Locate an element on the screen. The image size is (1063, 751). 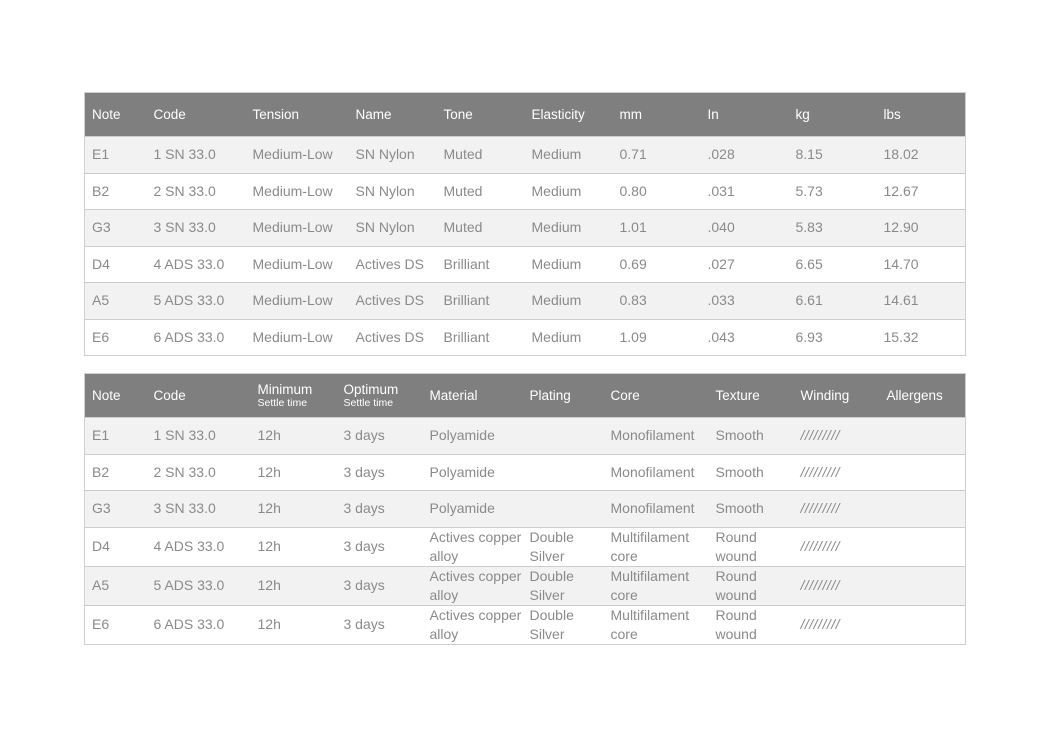
column-header-mm: mm is located at coordinates (656, 114).